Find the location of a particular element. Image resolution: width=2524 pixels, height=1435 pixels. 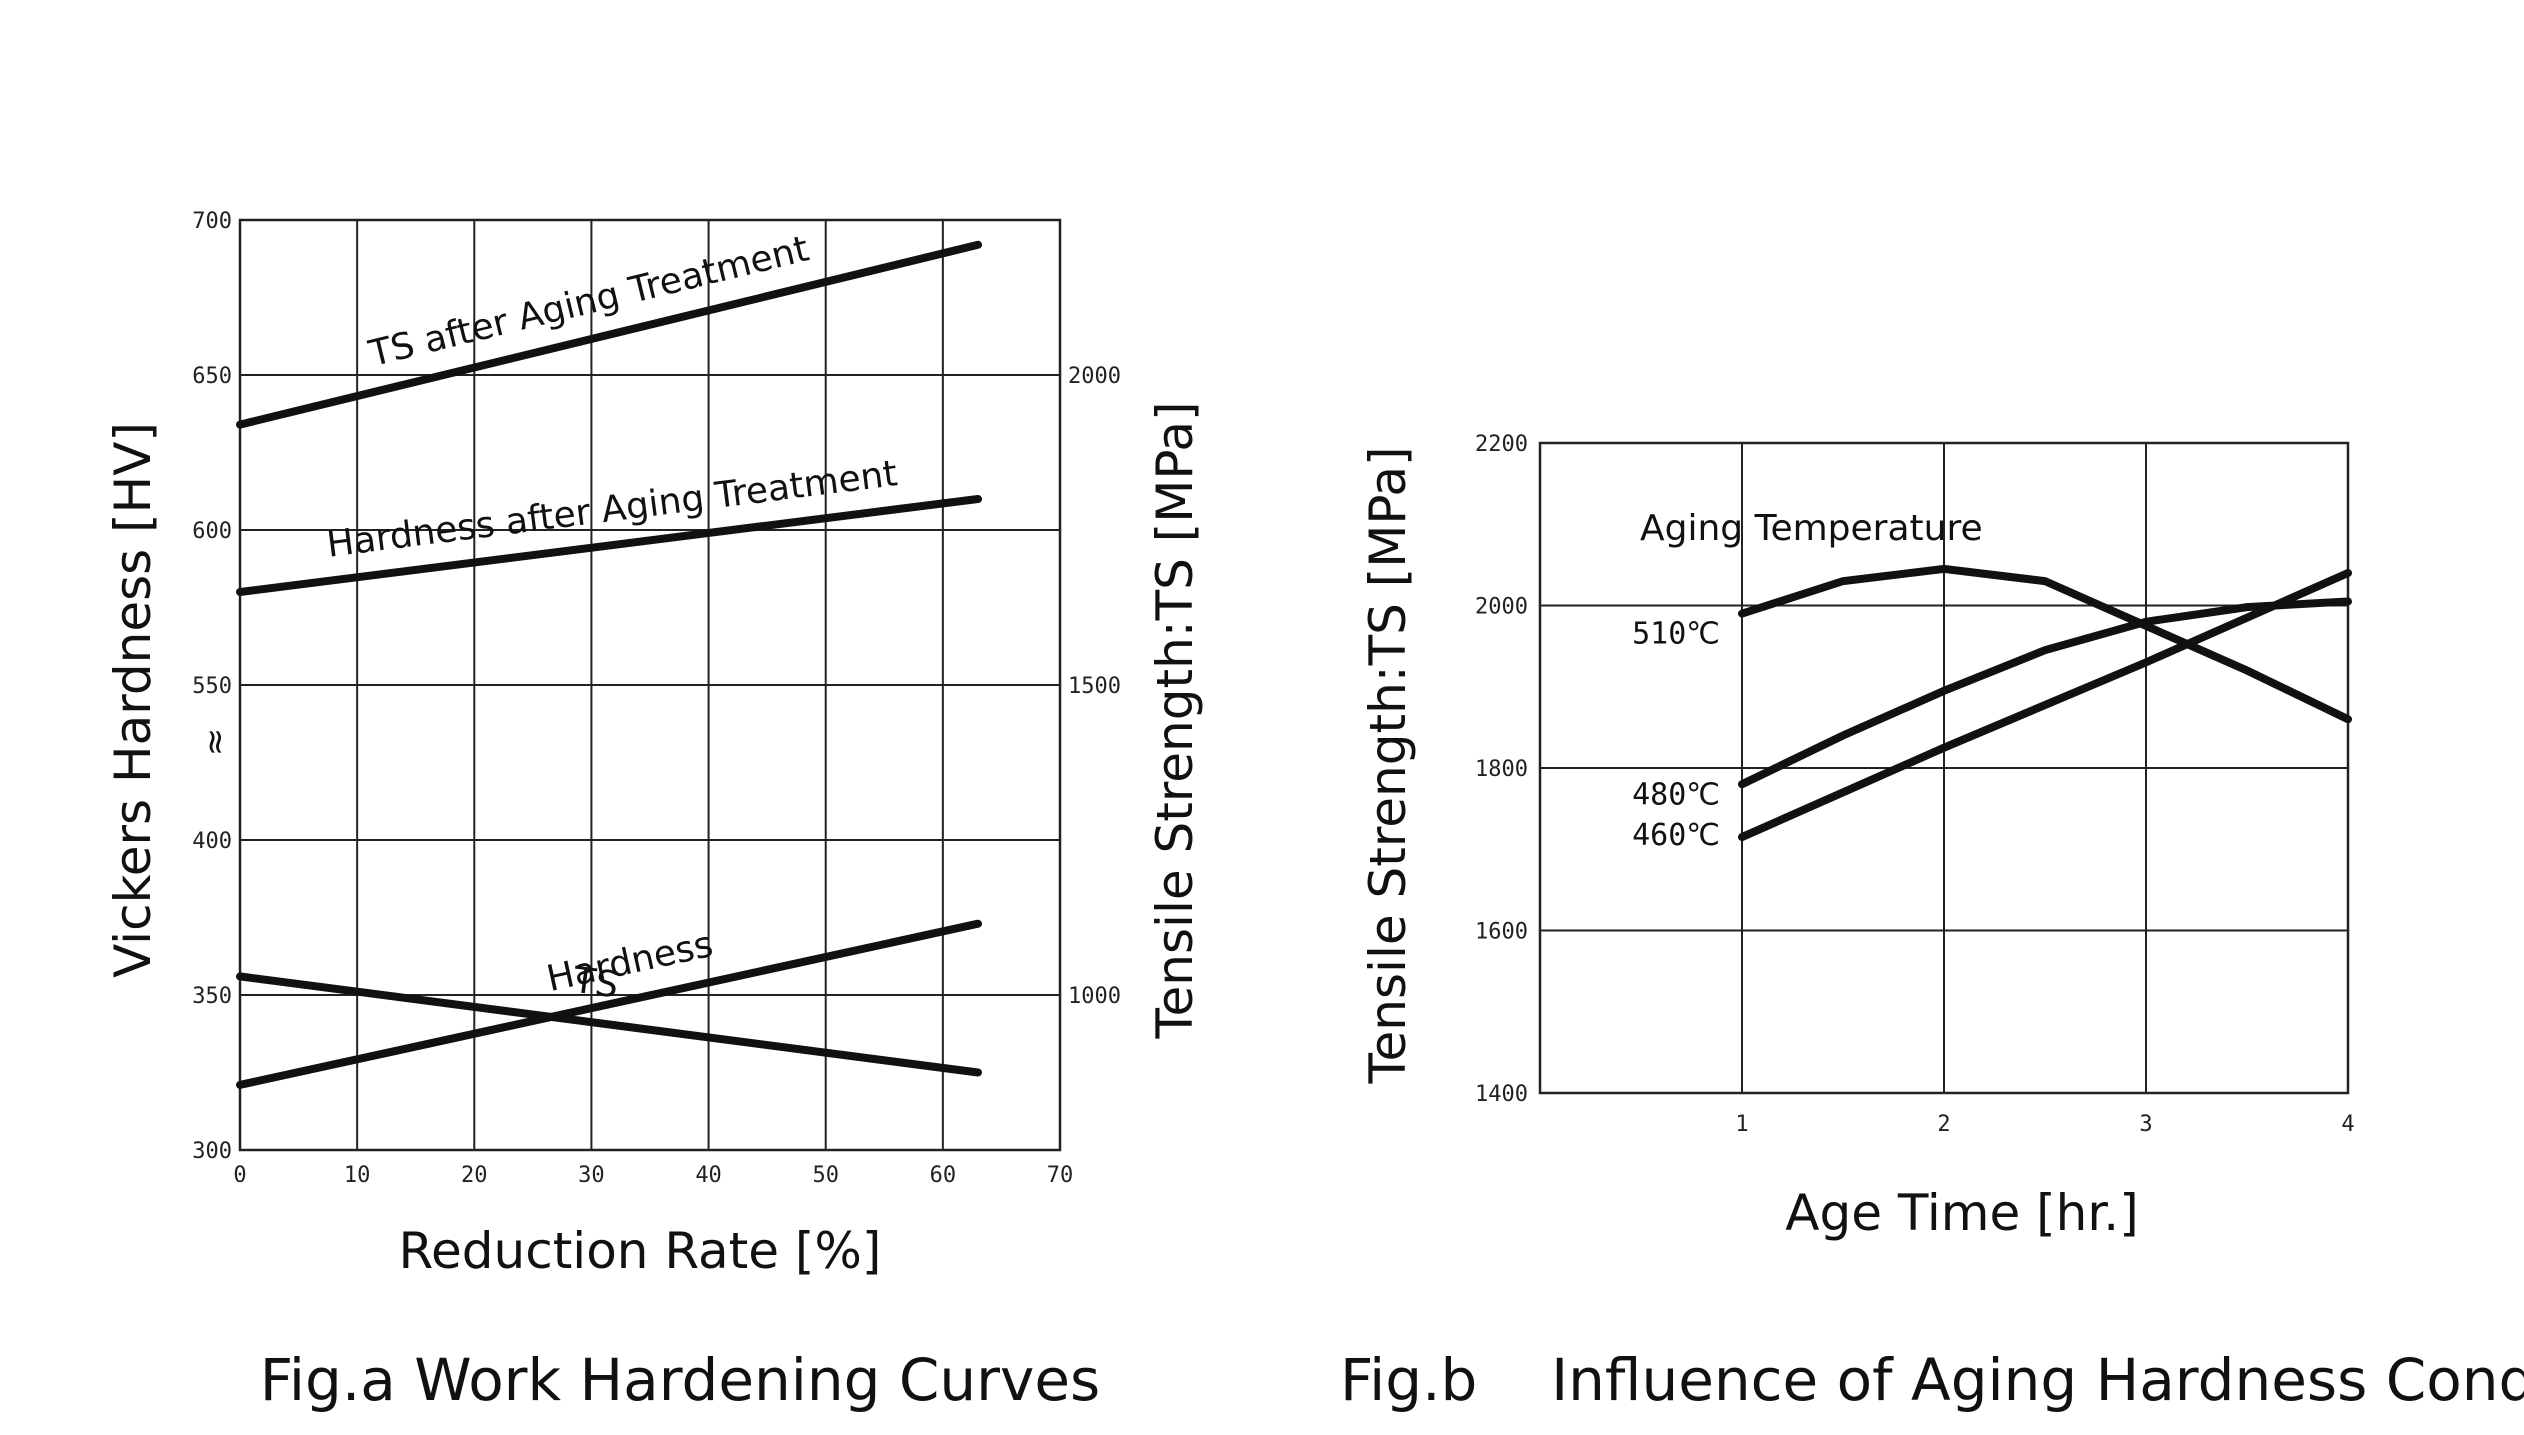

chart-b-series-label: 510℃ is located at coordinates (1676, 634).